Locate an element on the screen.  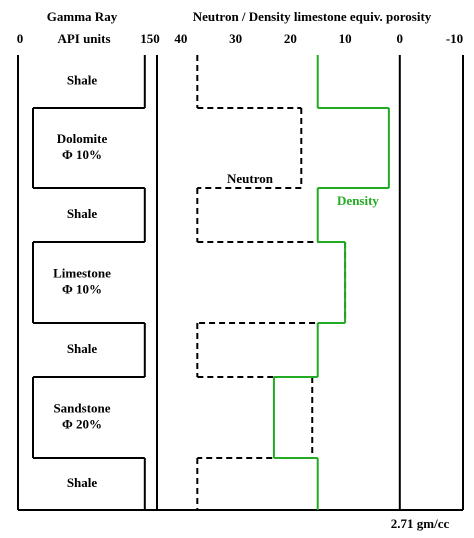
gamma-axis-label: API units is located at coordinates (83, 38).